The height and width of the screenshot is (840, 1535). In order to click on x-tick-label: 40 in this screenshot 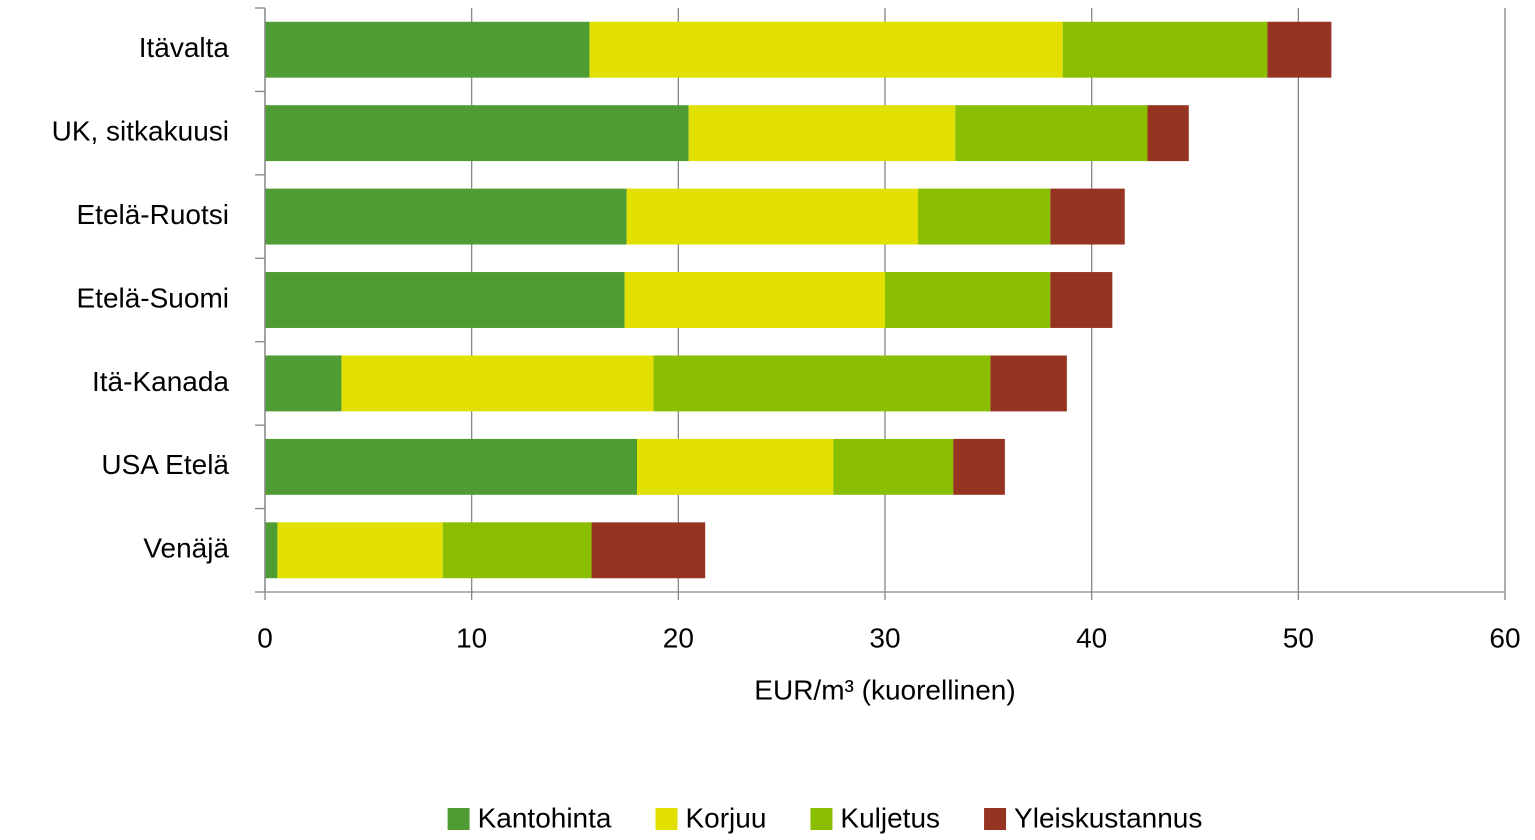, I will do `click(1091, 637)`.